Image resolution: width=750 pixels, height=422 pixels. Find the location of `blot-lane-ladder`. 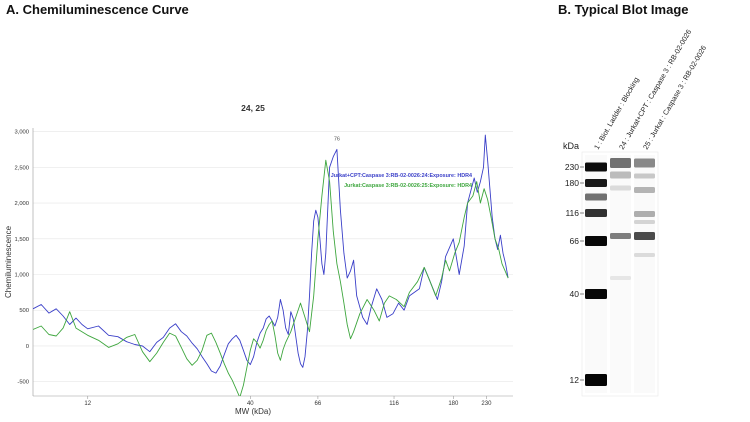

blot-lane-ladder is located at coordinates (596, 274).